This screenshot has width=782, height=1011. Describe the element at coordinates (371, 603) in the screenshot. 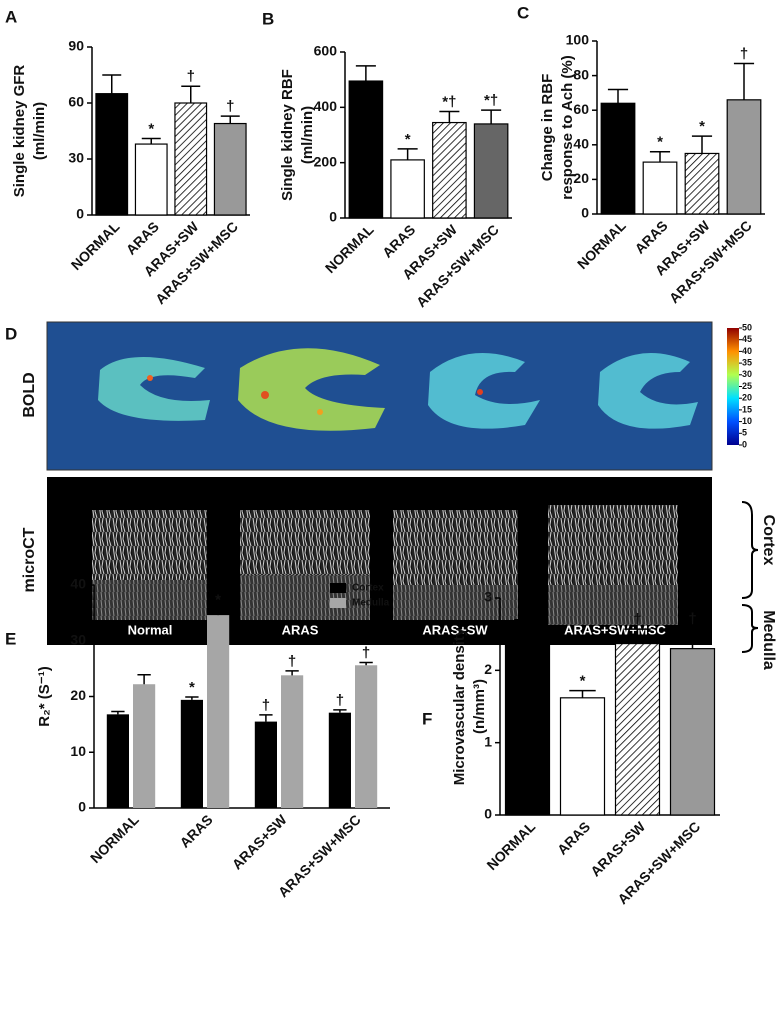

I see `legend-label: Medulla` at that location.